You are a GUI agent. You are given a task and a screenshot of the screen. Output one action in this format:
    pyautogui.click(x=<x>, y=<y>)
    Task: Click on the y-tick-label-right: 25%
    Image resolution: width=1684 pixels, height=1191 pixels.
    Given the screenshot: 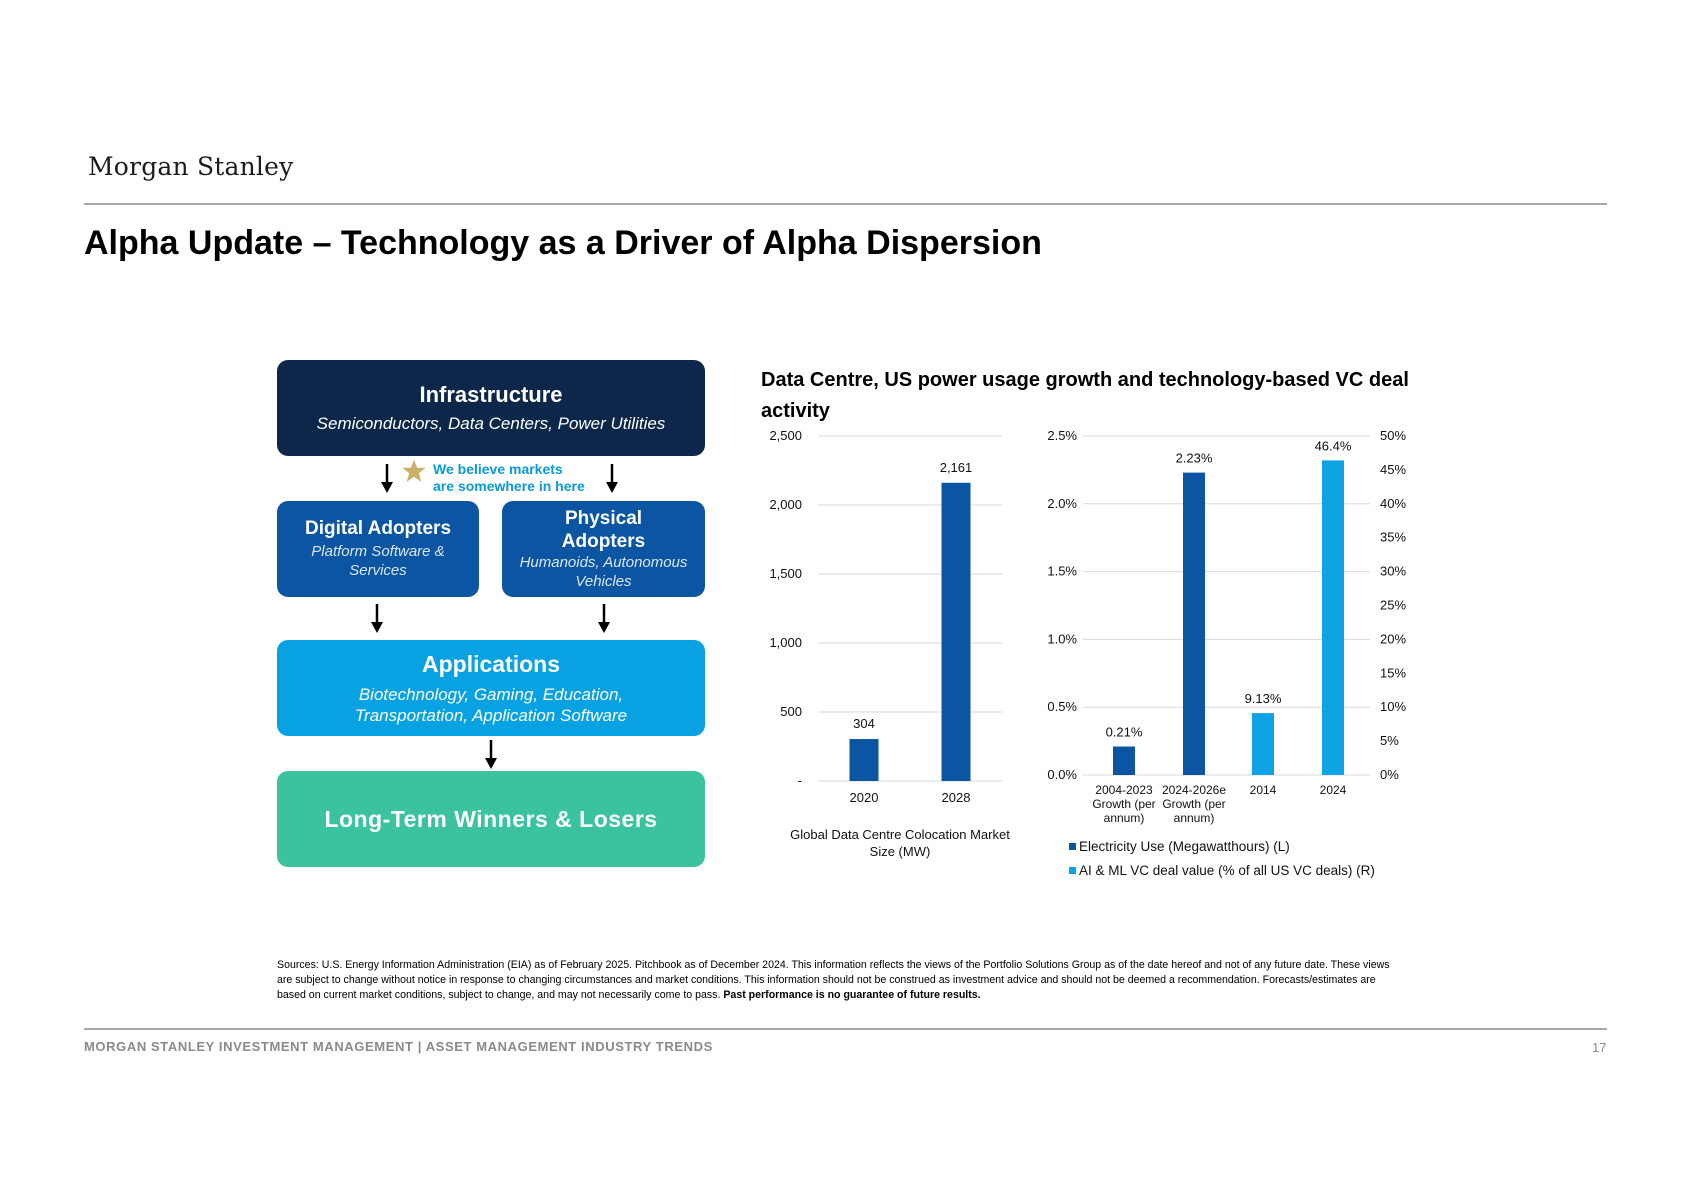 What is the action you would take?
    pyautogui.click(x=1393, y=605)
    